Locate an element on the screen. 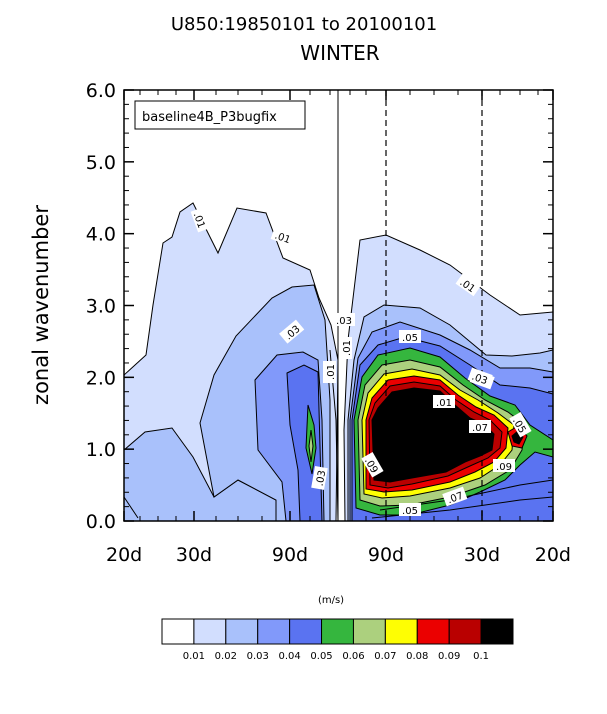  colorbar: 0.01 0.02 0.03 0.04 0.05 0.06 0.07 0.08 0.09 0.1 is located at coordinates (337, 640).